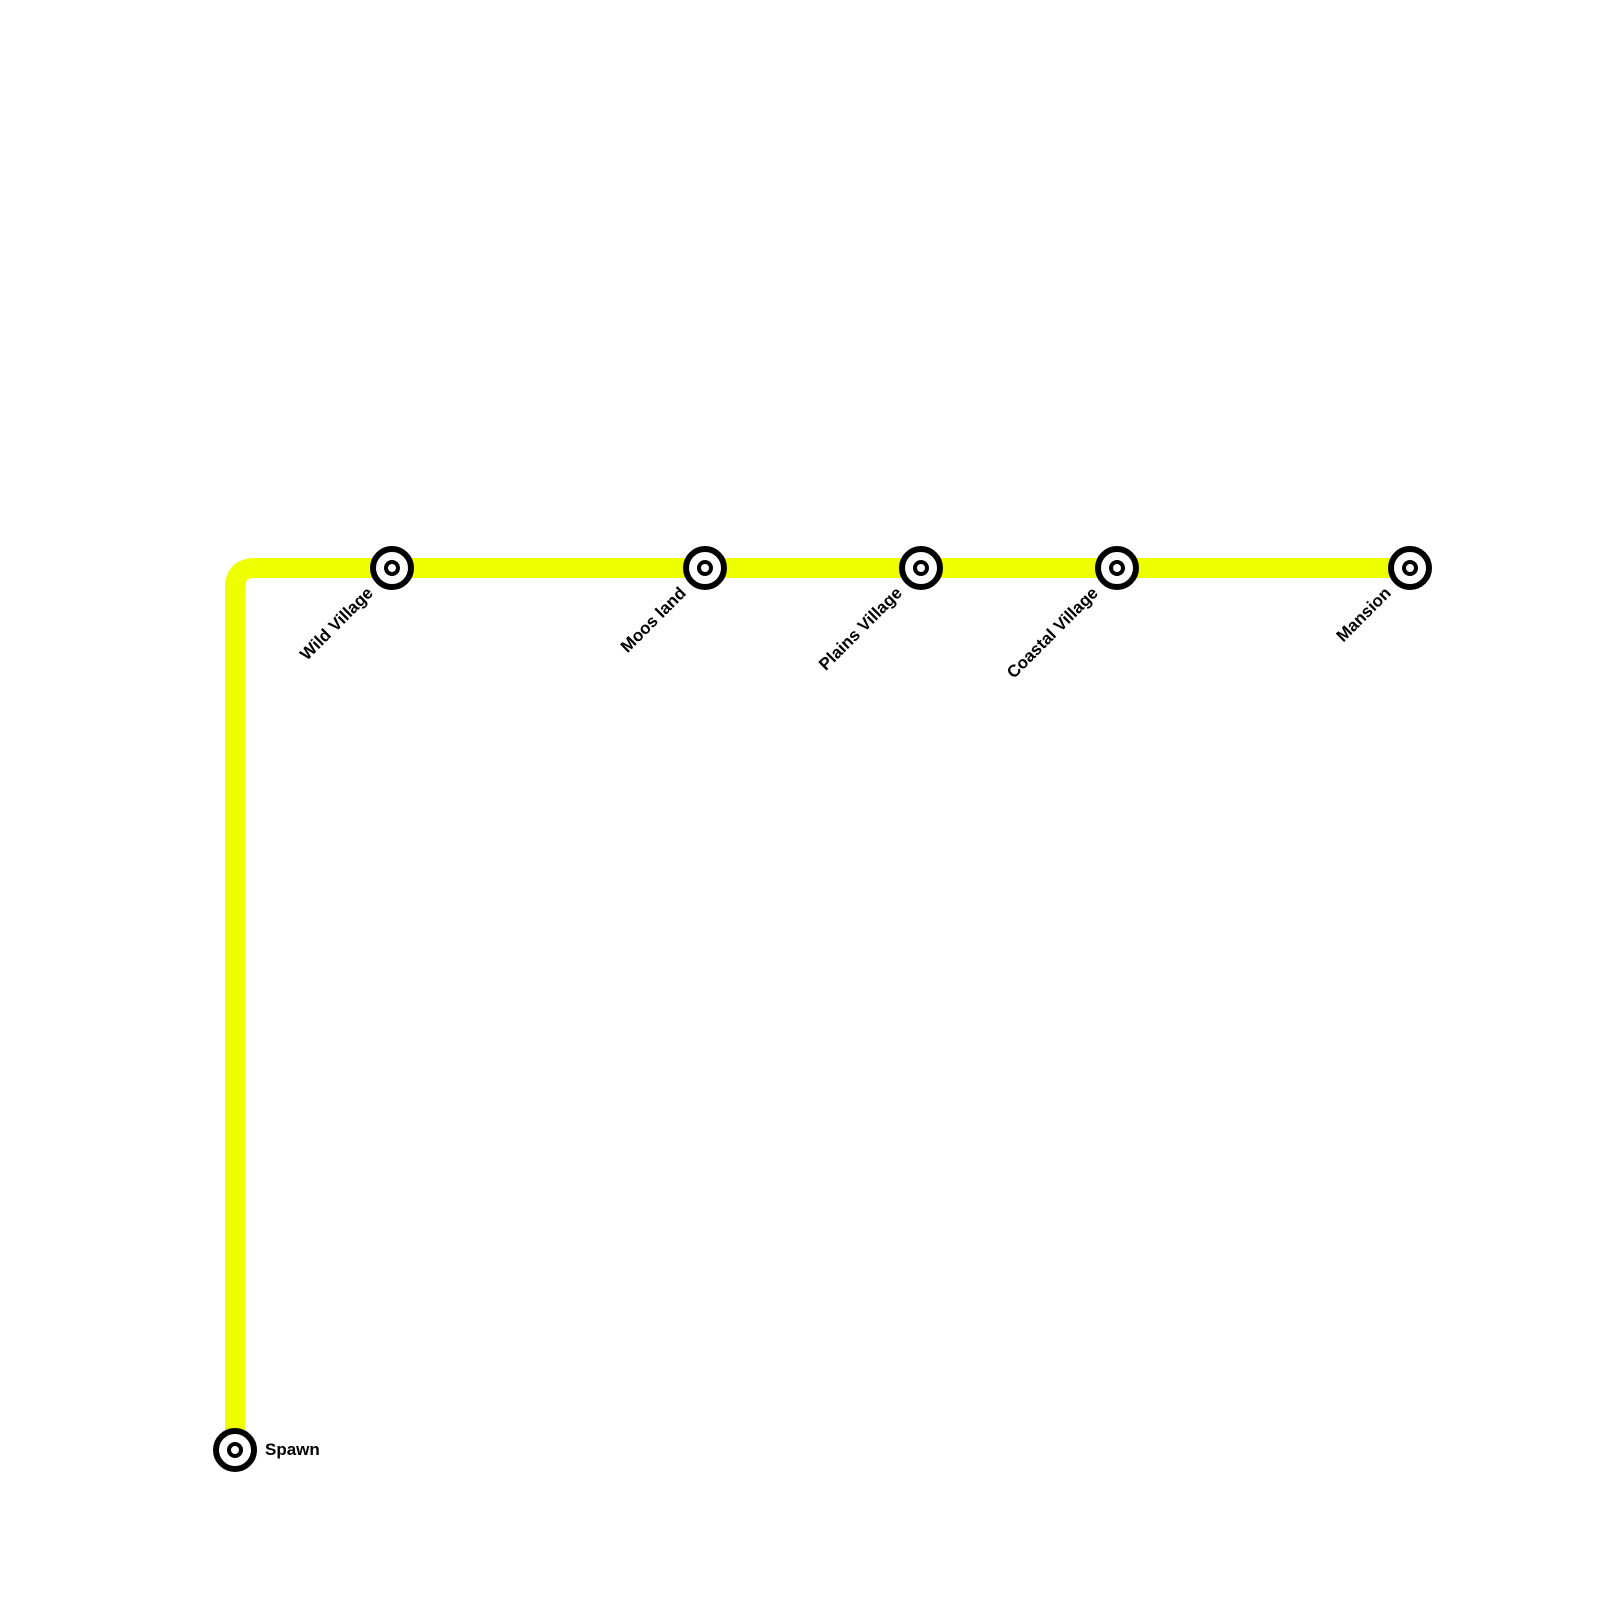 This screenshot has height=1600, width=1600. Describe the element at coordinates (860, 628) in the screenshot. I see `station-label: Plains Village` at that location.